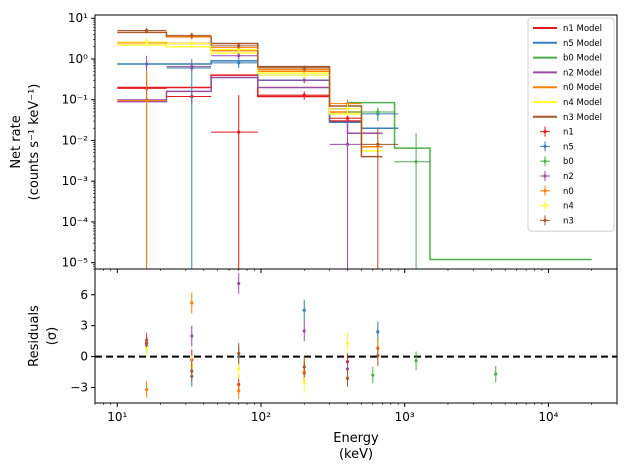  What do you see at coordinates (568, 177) in the screenshot?
I see `legend-label-n2: n2` at bounding box center [568, 177].